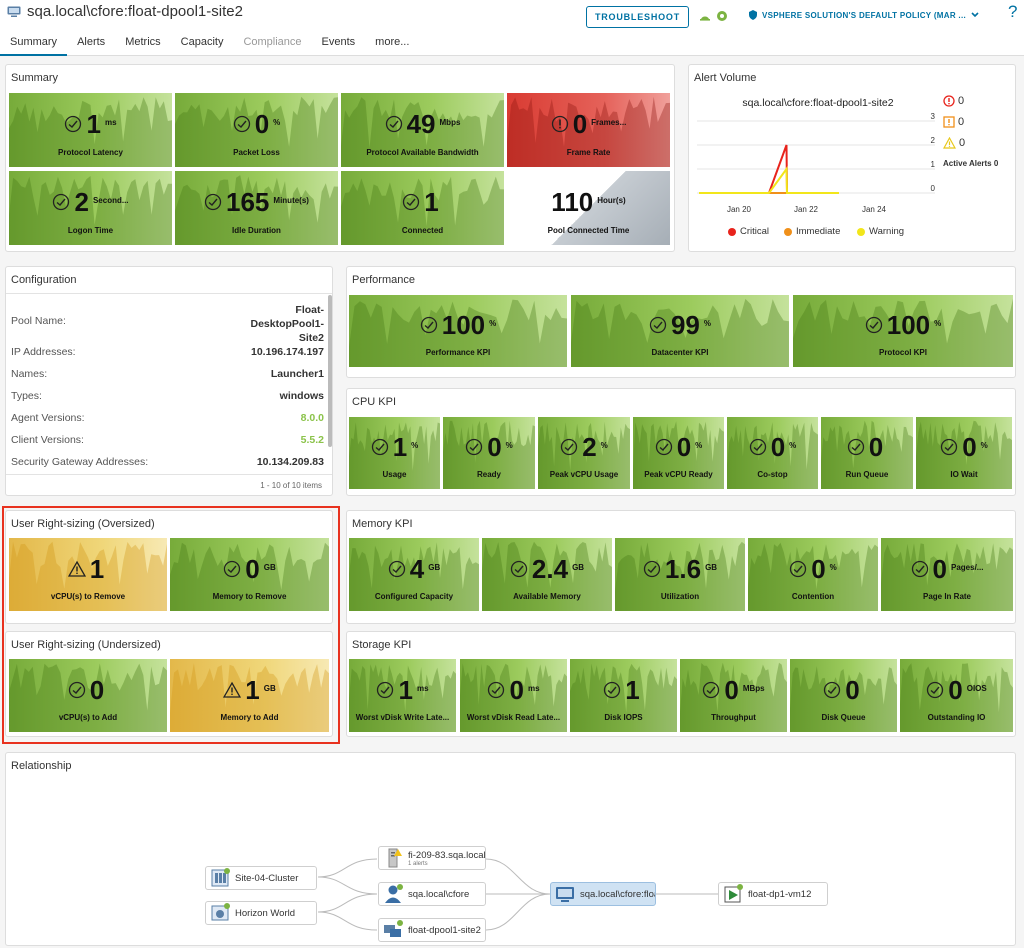 The height and width of the screenshot is (948, 1024). I want to click on tile-value-row: 0, so click(867, 447).